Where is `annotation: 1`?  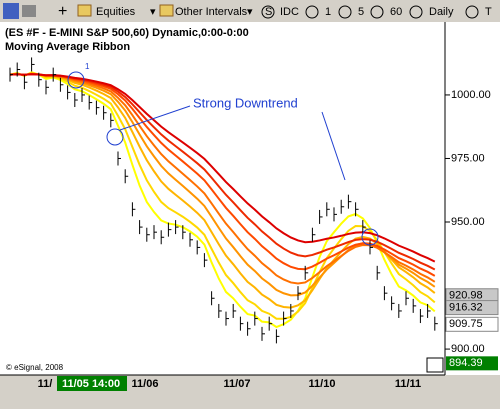 annotation: 1 is located at coordinates (87, 66).